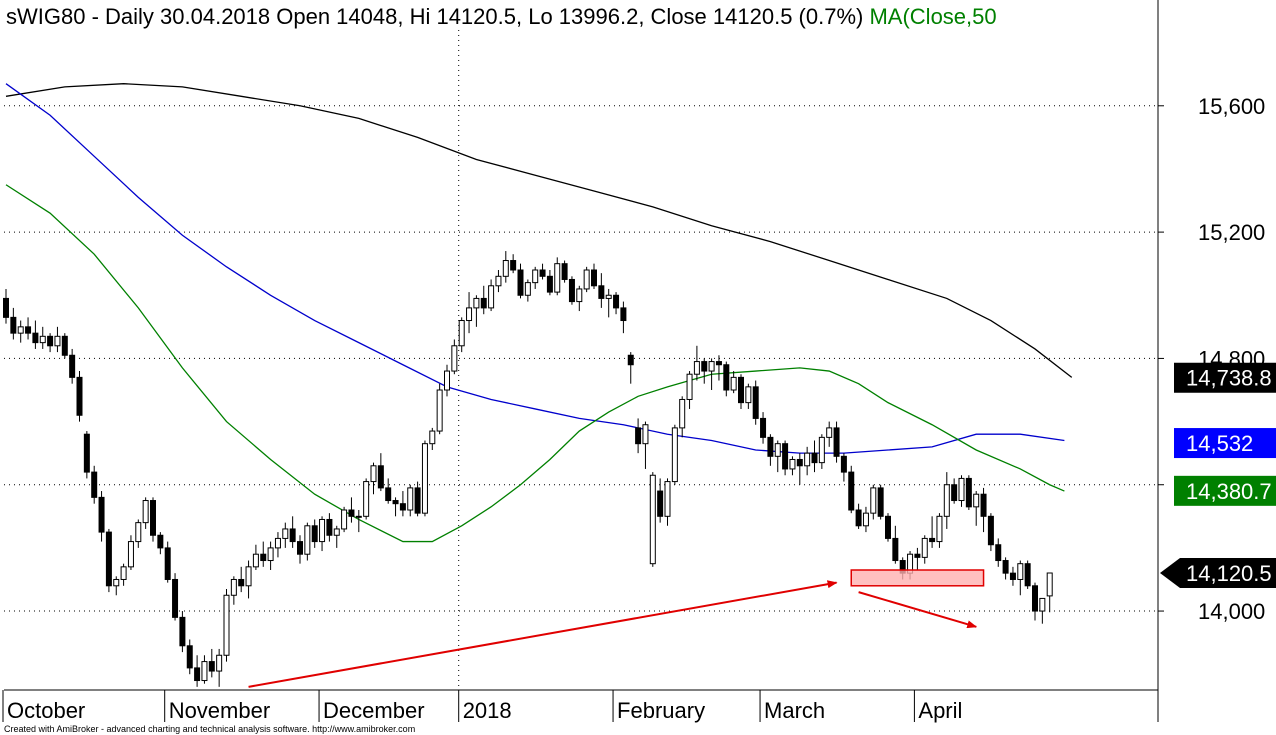 This screenshot has height=735, width=1276. I want to click on price-labels: 14,738.8 14,532 14,380.7 14,120.5, so click(1218, 475).